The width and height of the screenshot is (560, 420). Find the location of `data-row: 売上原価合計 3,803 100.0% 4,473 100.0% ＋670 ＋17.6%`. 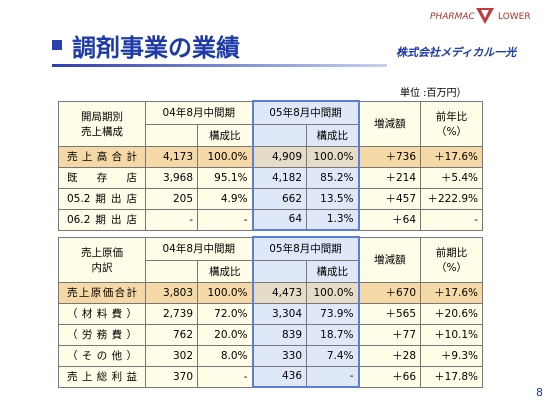

data-row: 売上原価合計 3,803 100.0% 4,473 100.0% ＋670 ＋17.6% is located at coordinates (271, 292).